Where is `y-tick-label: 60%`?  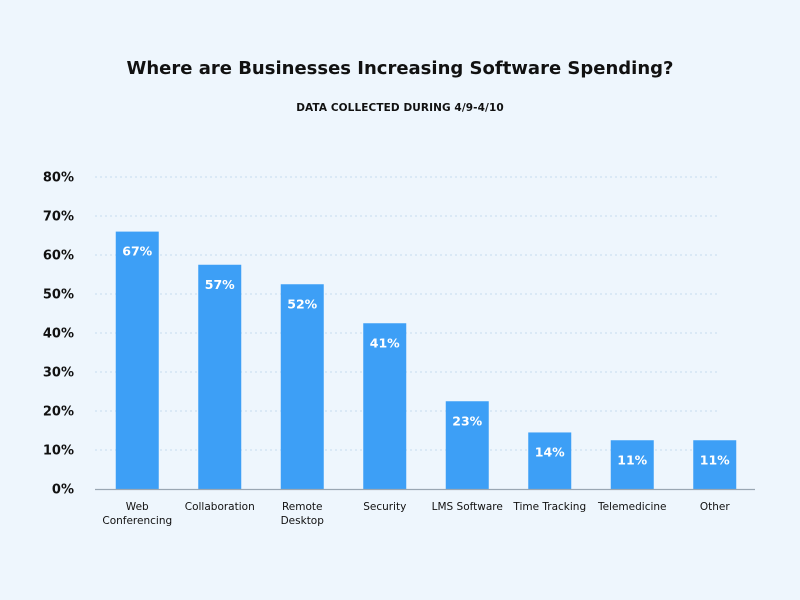 y-tick-label: 60% is located at coordinates (58, 256).